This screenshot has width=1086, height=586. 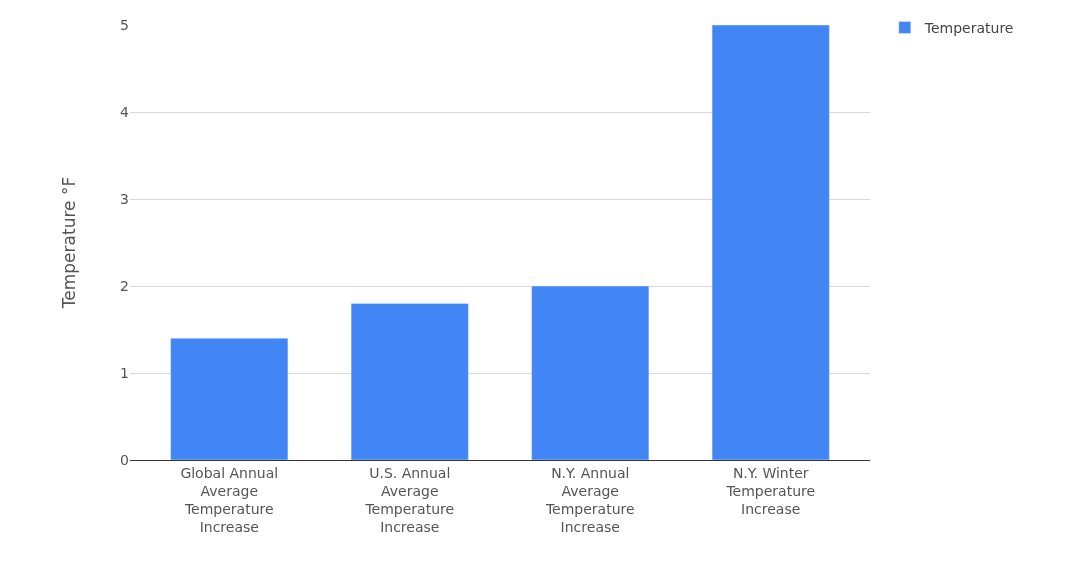 I want to click on y-tick-label: 2, so click(x=124, y=285).